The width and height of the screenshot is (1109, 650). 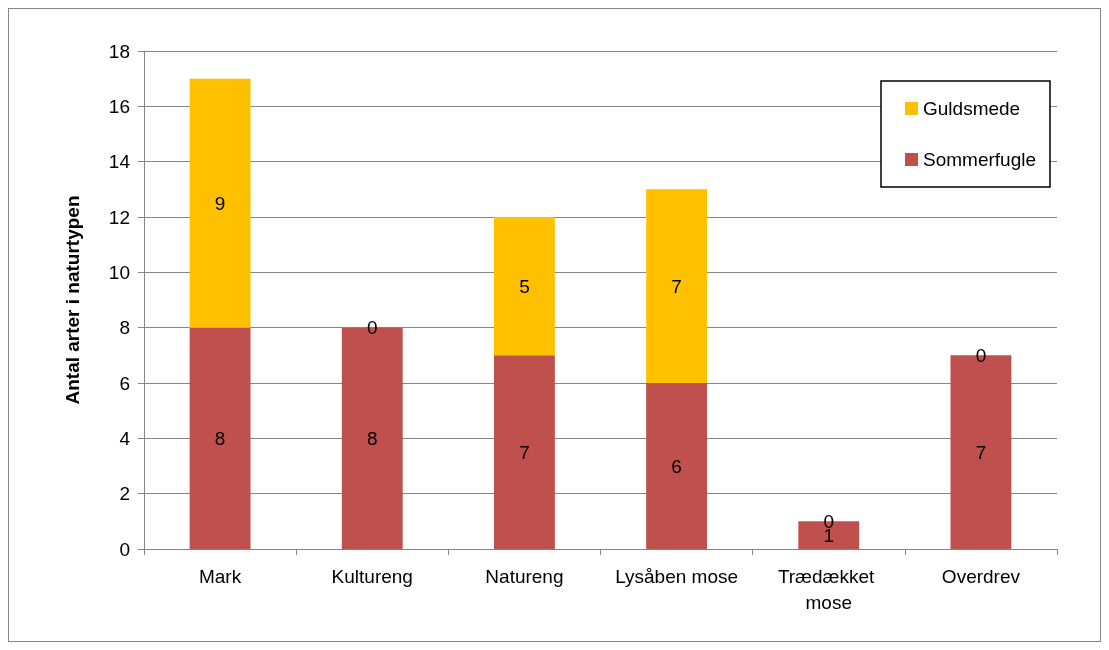 What do you see at coordinates (524, 576) in the screenshot?
I see `x-tick-label: Natureng` at bounding box center [524, 576].